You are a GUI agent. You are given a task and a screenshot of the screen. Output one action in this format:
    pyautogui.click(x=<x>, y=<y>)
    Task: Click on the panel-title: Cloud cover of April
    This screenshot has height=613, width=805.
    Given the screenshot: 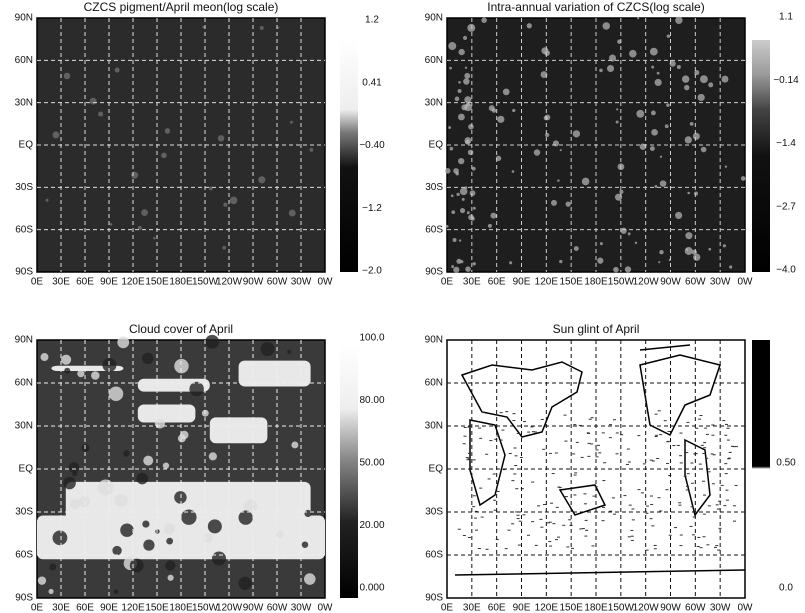 What is the action you would take?
    pyautogui.click(x=181, y=329)
    